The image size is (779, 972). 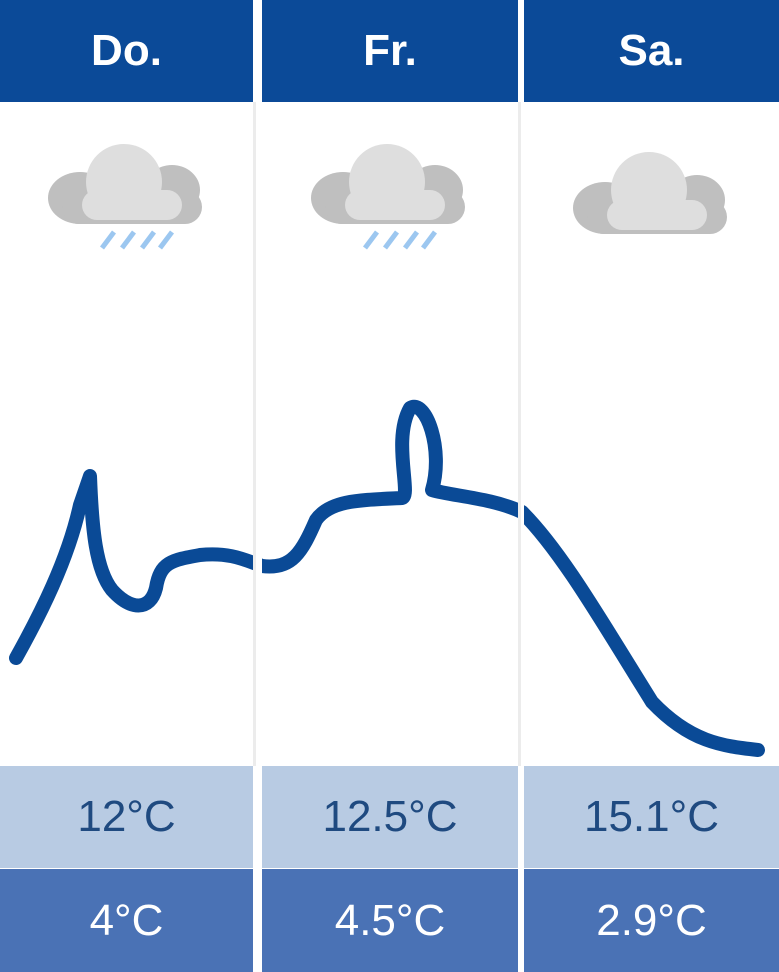 What do you see at coordinates (651, 817) in the screenshot?
I see `high-temperature: 15.1°C` at bounding box center [651, 817].